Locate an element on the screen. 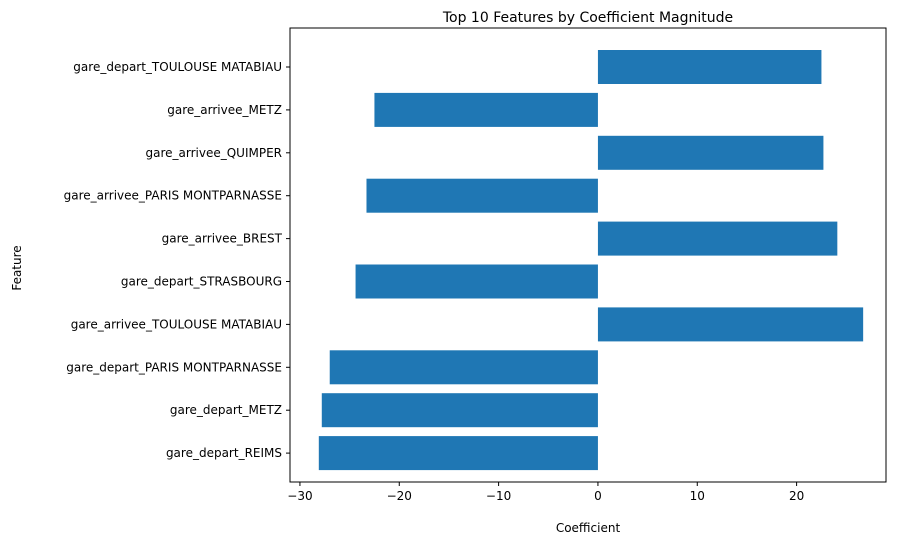 The width and height of the screenshot is (922, 545). y-tick-label: gare_arrivee_BREST is located at coordinates (222, 239).